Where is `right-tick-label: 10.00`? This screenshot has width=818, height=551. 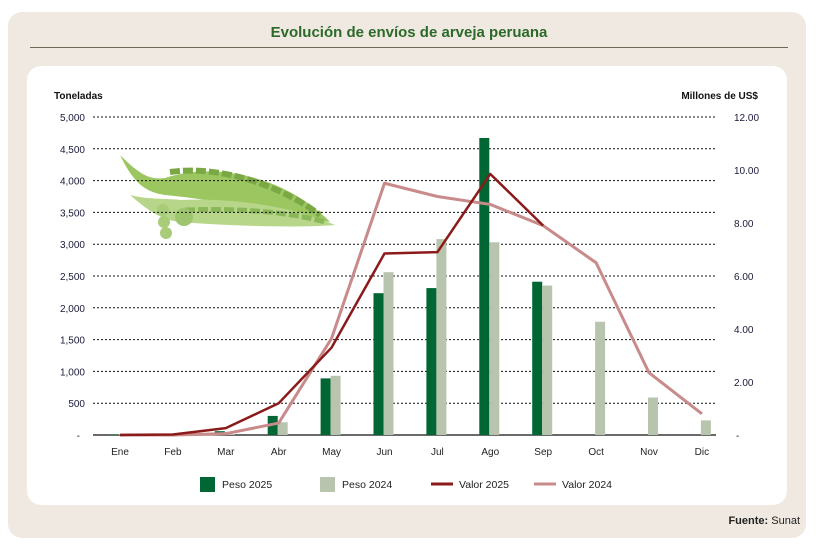 right-tick-label: 10.00 is located at coordinates (746, 171).